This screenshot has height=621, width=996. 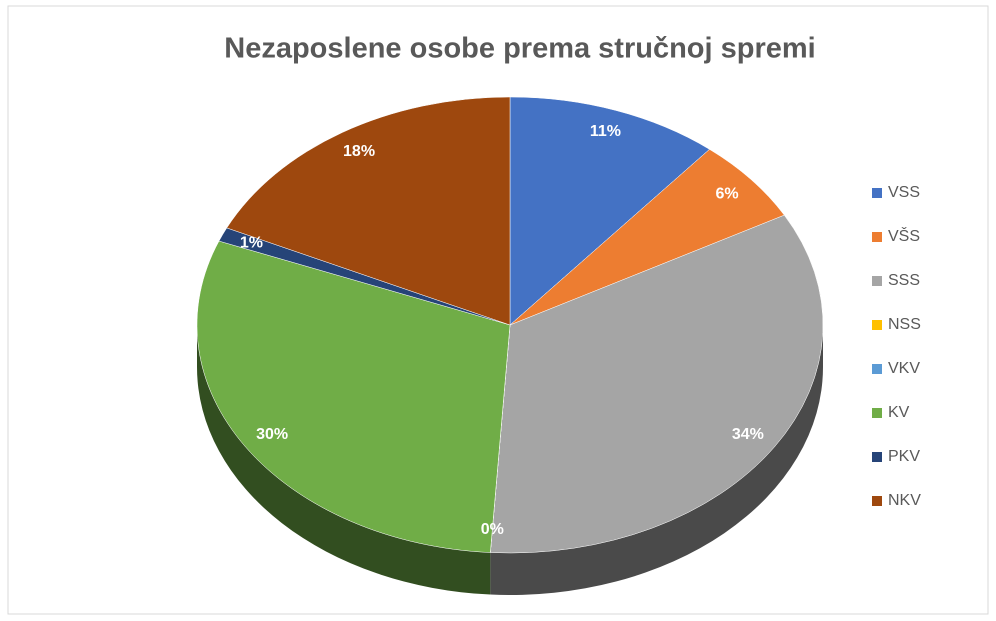 What do you see at coordinates (492, 529) in the screenshot?
I see `data-label: 0%` at bounding box center [492, 529].